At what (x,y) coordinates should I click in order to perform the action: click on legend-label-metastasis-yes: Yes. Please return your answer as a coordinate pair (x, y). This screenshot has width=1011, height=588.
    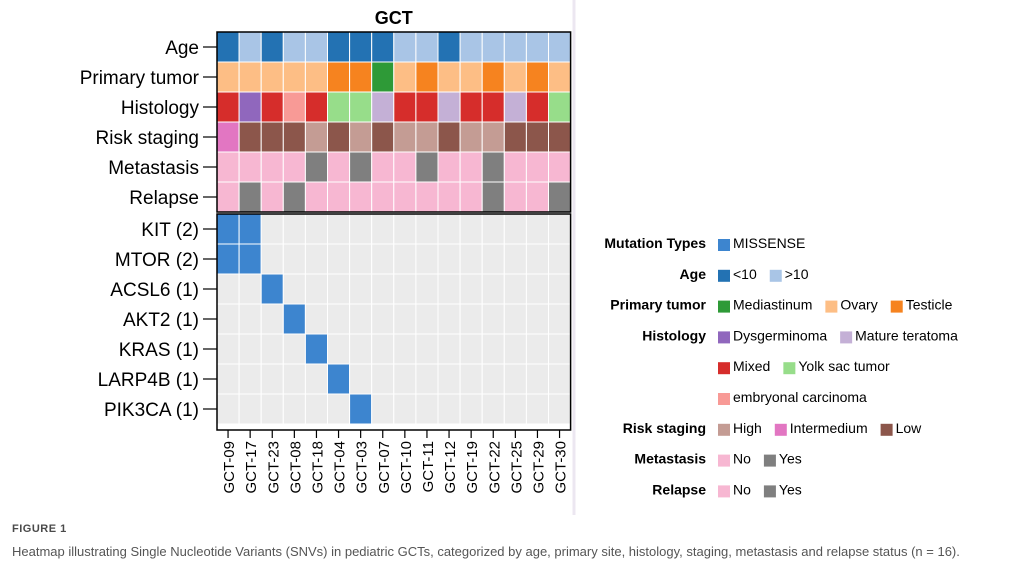
    Looking at the image, I should click on (790, 459).